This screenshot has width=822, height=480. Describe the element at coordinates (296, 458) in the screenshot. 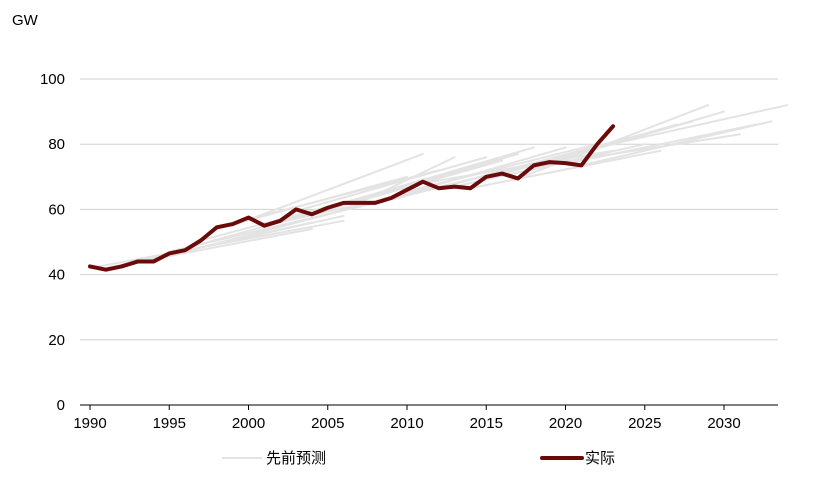

I see `legend-forecast-label: 先前预测` at that location.